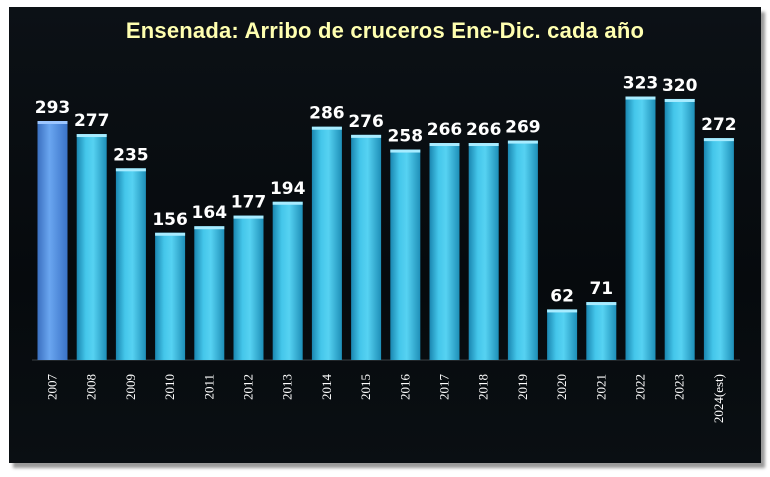 The width and height of the screenshot is (770, 477). Describe the element at coordinates (601, 289) in the screenshot. I see `value-label-2021: 71` at that location.